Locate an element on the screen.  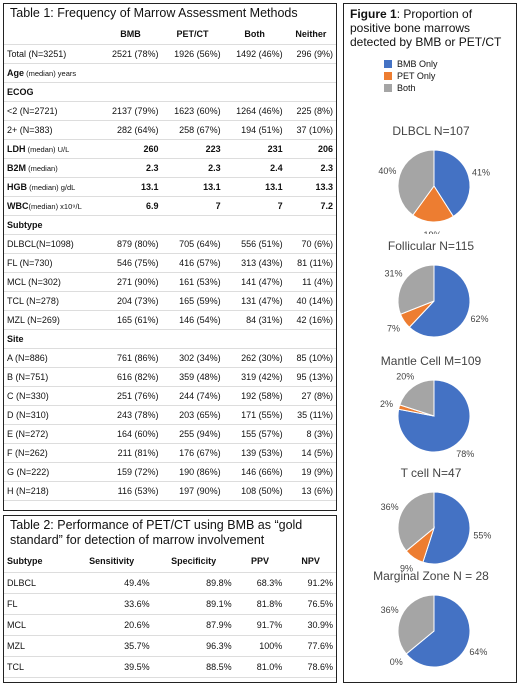
table-cell: 13.1 is located at coordinates (192, 187).